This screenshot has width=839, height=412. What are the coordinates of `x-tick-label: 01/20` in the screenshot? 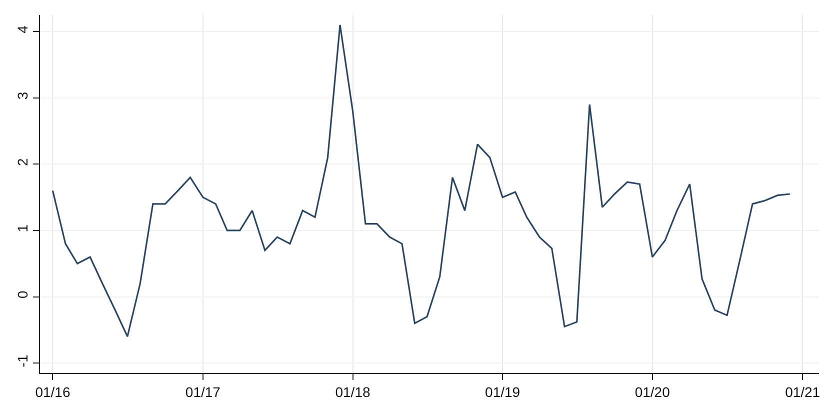 It's located at (652, 392).